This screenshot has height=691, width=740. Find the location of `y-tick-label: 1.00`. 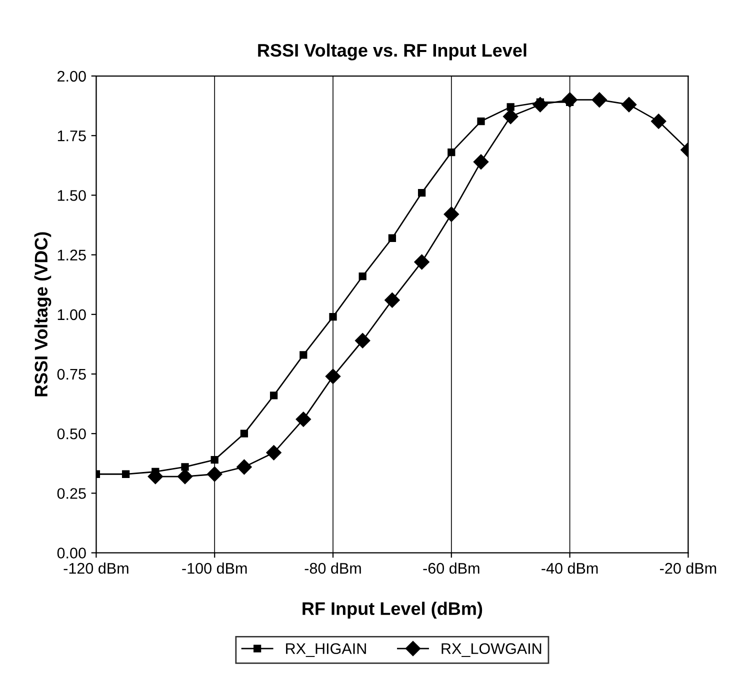

y-tick-label: 1.00 is located at coordinates (72, 314).